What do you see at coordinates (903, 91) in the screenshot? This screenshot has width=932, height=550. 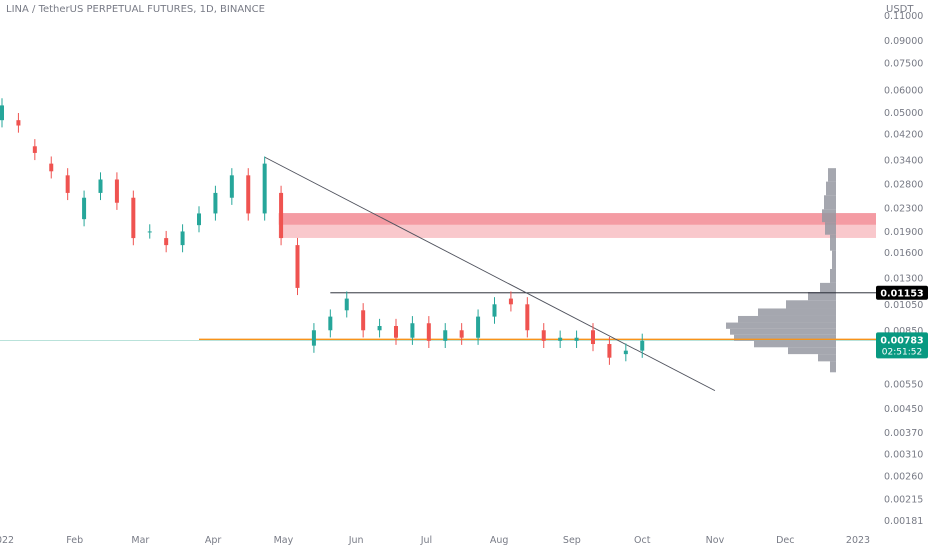 I see `y-tick-label: 0.06000` at bounding box center [903, 91].